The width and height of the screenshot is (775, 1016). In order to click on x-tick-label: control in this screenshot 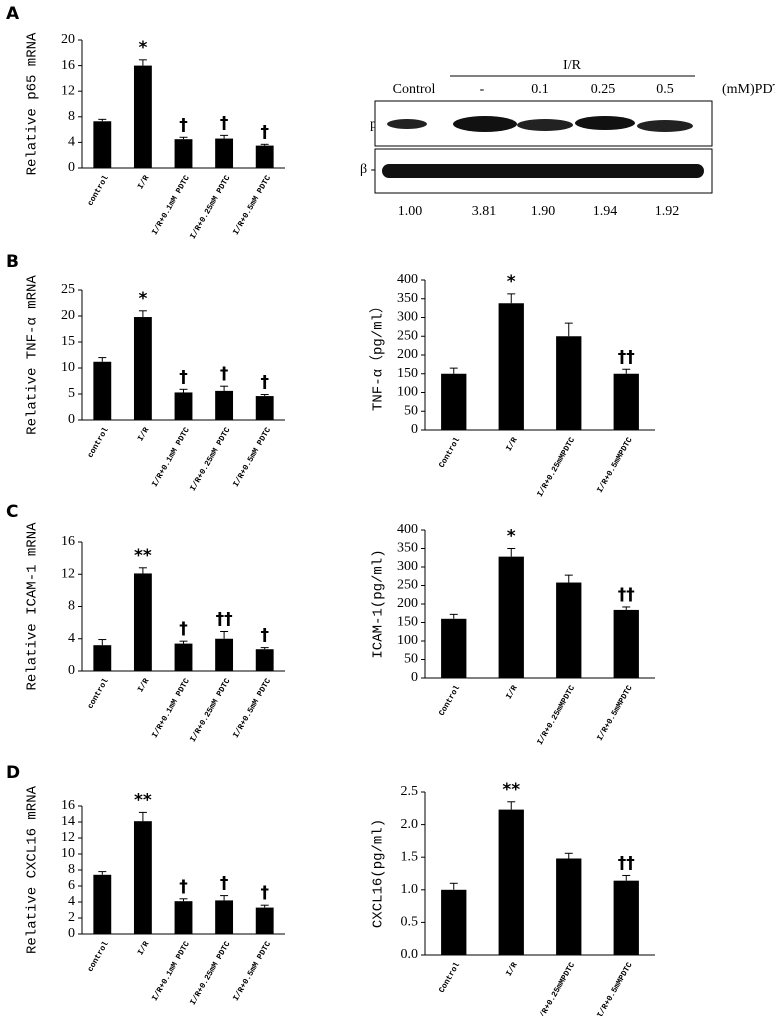, I will do `click(98, 957)`.